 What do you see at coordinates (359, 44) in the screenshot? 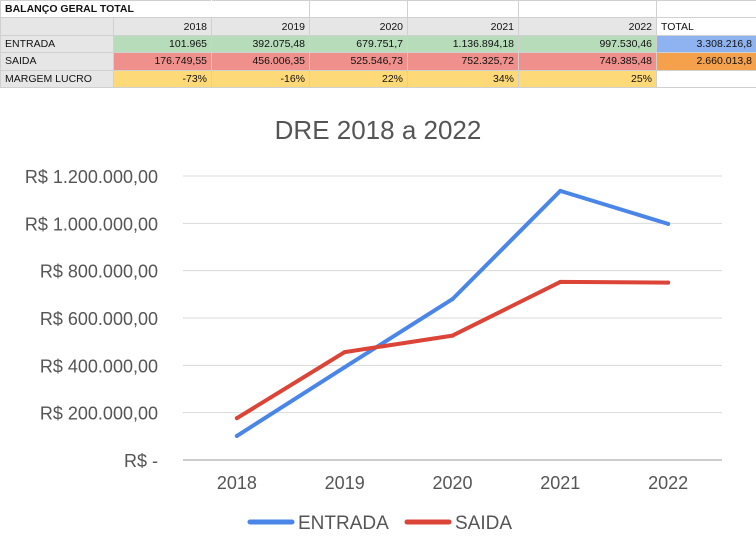
I see `cell-entrada-2020: 679.751,7` at bounding box center [359, 44].